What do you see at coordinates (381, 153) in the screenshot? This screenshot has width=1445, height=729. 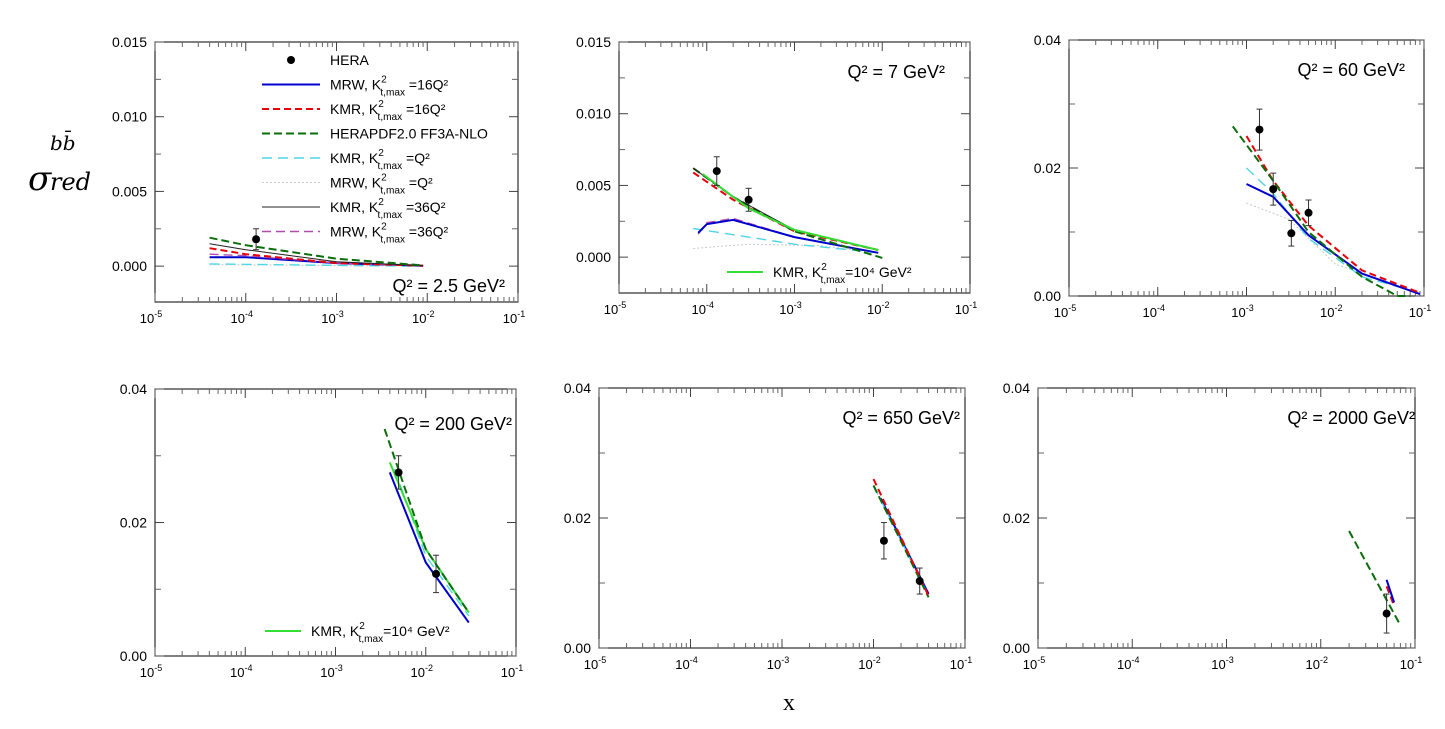 I see `legend-label-KMRQ2-sup: 2` at bounding box center [381, 153].